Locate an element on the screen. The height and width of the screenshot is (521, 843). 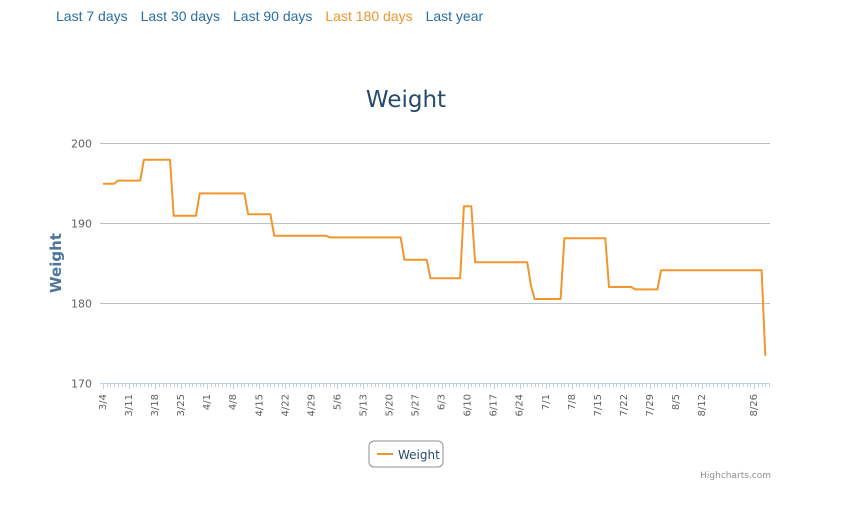
legend-box is located at coordinates (406, 454).